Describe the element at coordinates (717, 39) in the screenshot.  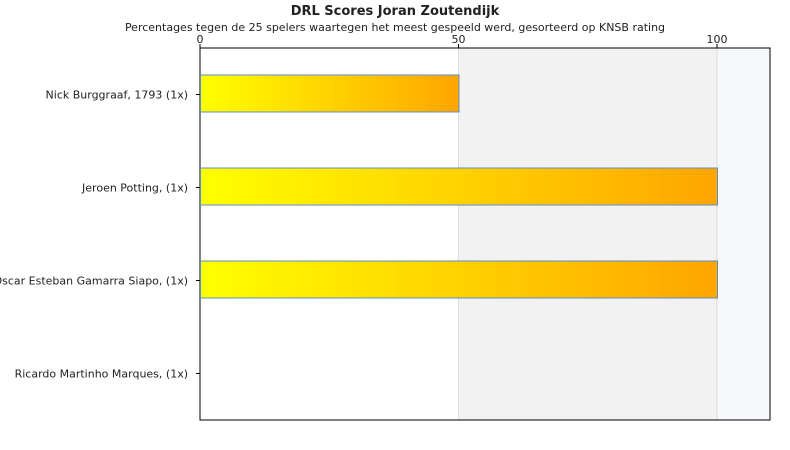
I see `x-tick-label: 100` at that location.